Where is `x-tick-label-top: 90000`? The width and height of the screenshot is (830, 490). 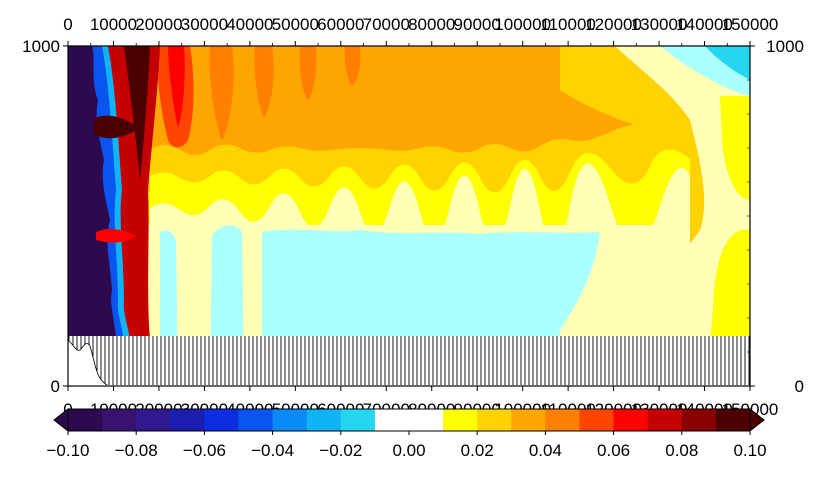 x-tick-label-top: 90000 is located at coordinates (477, 24).